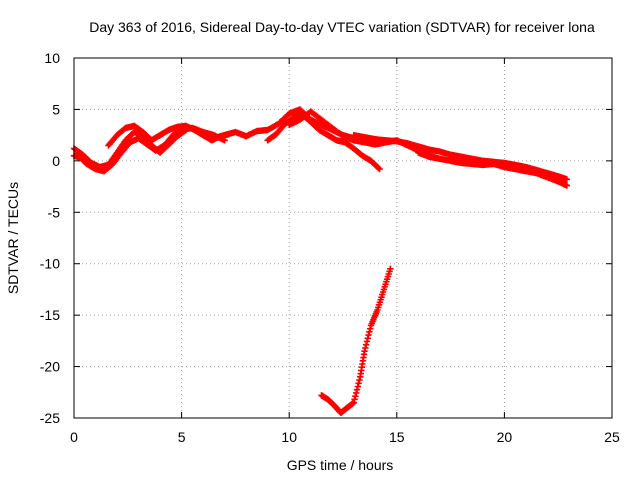 The height and width of the screenshot is (480, 640). What do you see at coordinates (612, 437) in the screenshot?
I see `x-tick-label: 25` at bounding box center [612, 437].